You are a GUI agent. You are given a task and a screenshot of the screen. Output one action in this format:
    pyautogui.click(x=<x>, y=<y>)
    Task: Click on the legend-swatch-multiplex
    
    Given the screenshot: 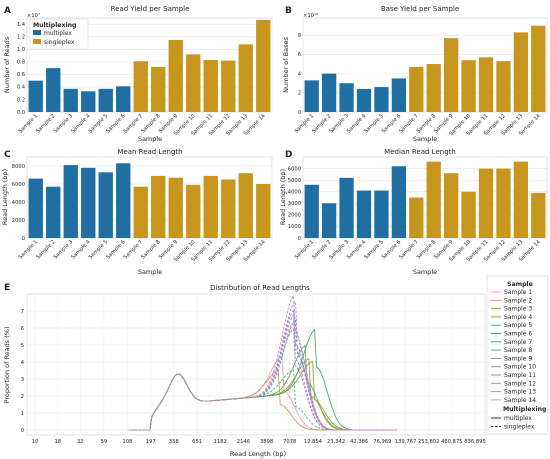 What is the action you would take?
    pyautogui.click(x=37, y=32)
    